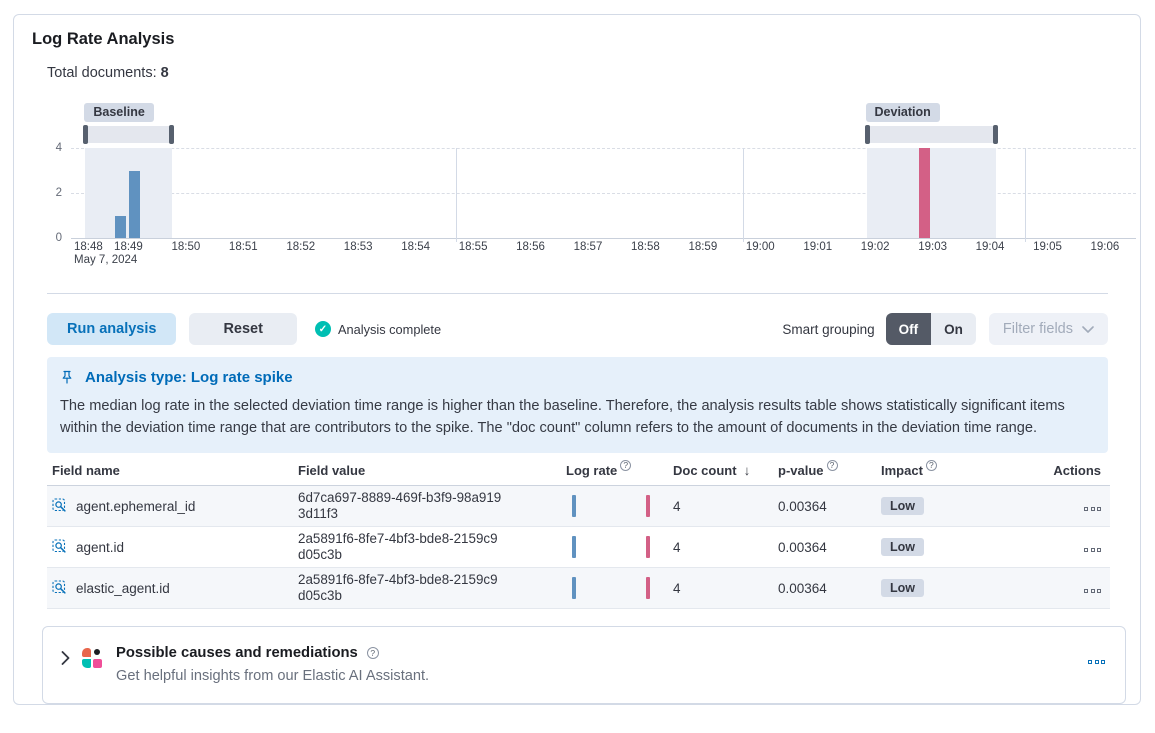 The width and height of the screenshot is (1155, 733). I want to click on deviation-region, so click(931, 193).